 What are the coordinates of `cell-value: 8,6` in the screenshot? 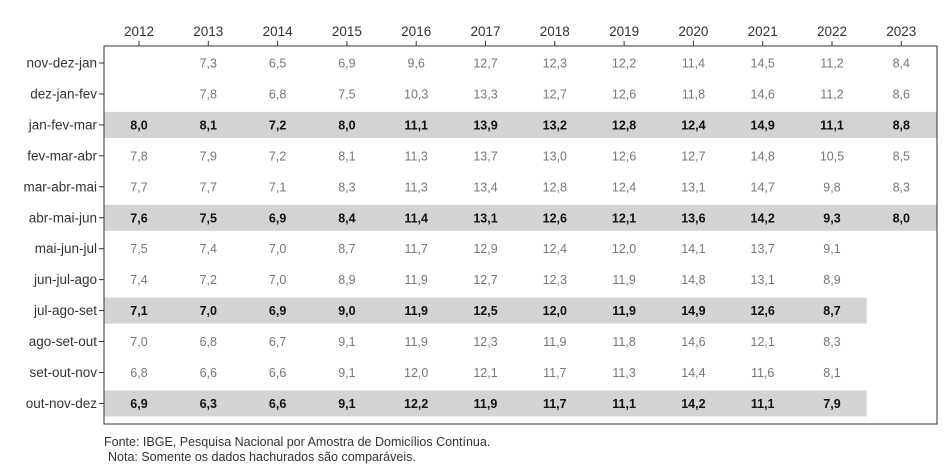 It's located at (901, 94).